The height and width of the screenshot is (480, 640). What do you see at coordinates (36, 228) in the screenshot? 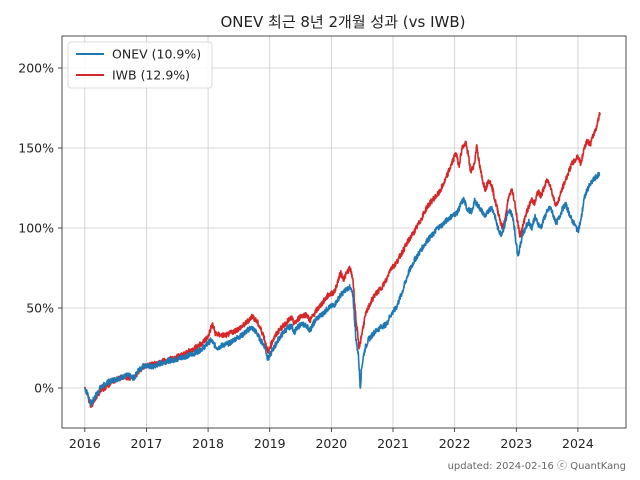
I see `y-tick-label: 100%` at bounding box center [36, 228].